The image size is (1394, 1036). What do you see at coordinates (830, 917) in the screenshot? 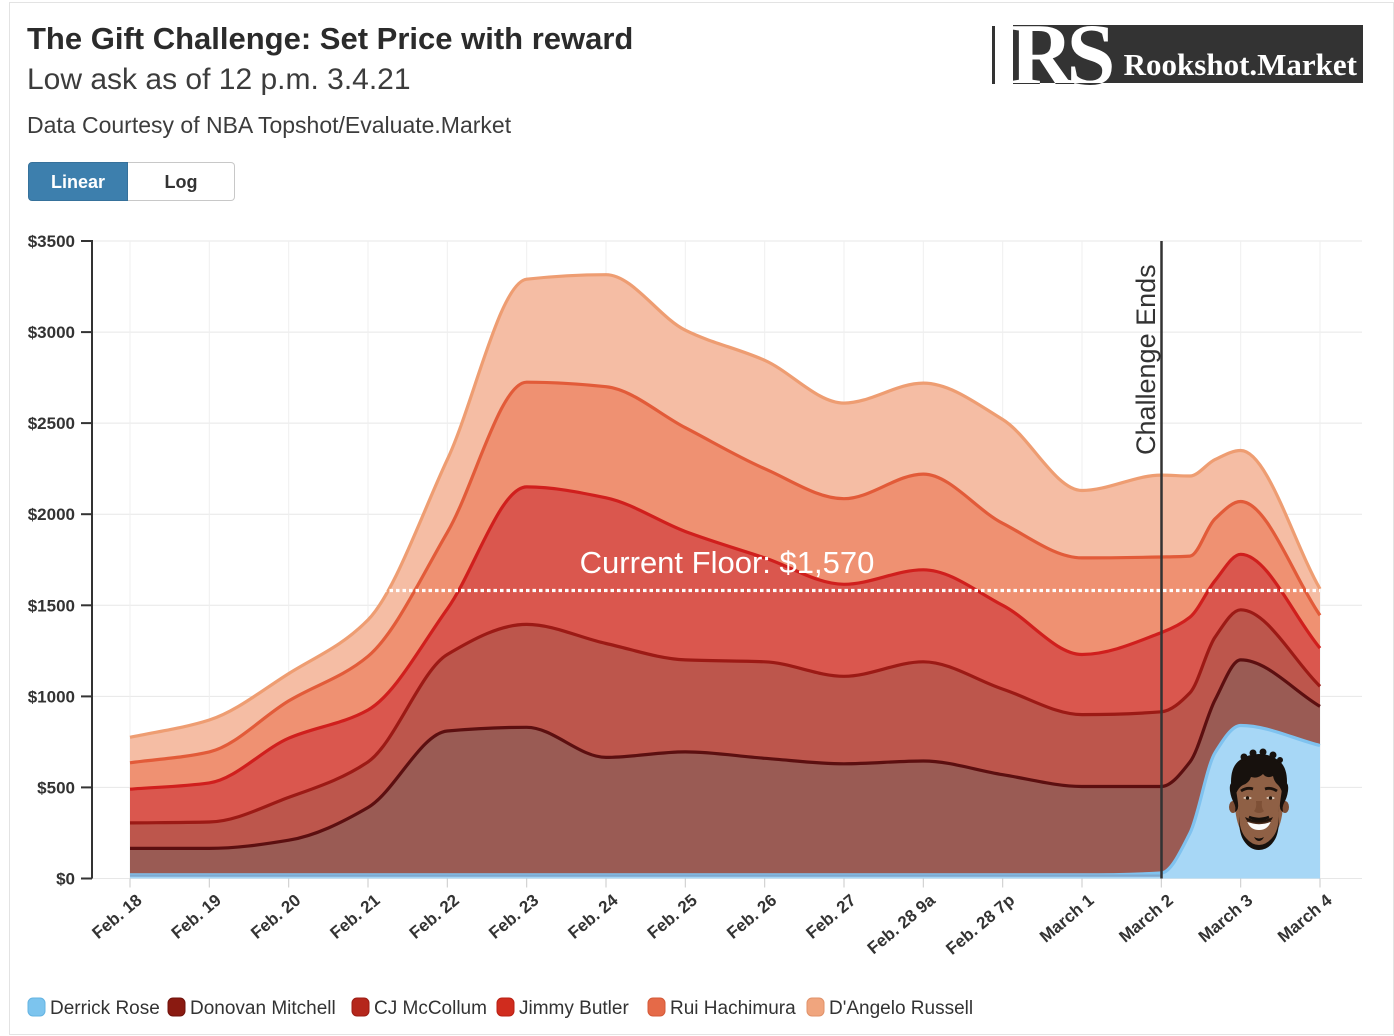
I see `svg-text: Feb. 27` at bounding box center [830, 917].